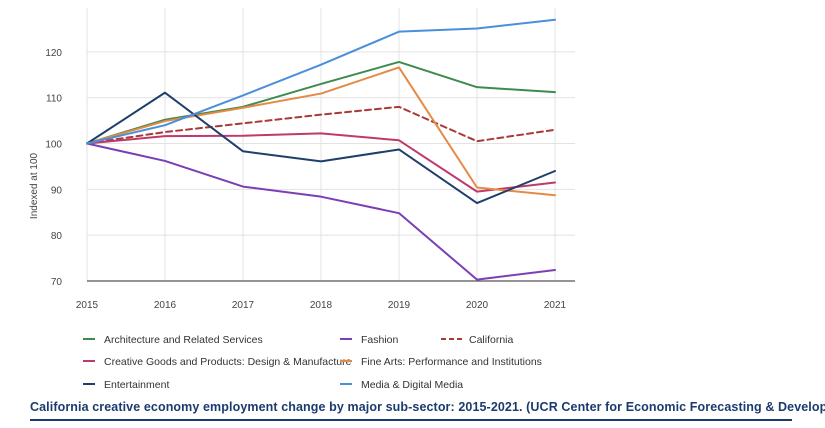 The height and width of the screenshot is (428, 825). What do you see at coordinates (491, 340) in the screenshot?
I see `legend-label: California` at bounding box center [491, 340].